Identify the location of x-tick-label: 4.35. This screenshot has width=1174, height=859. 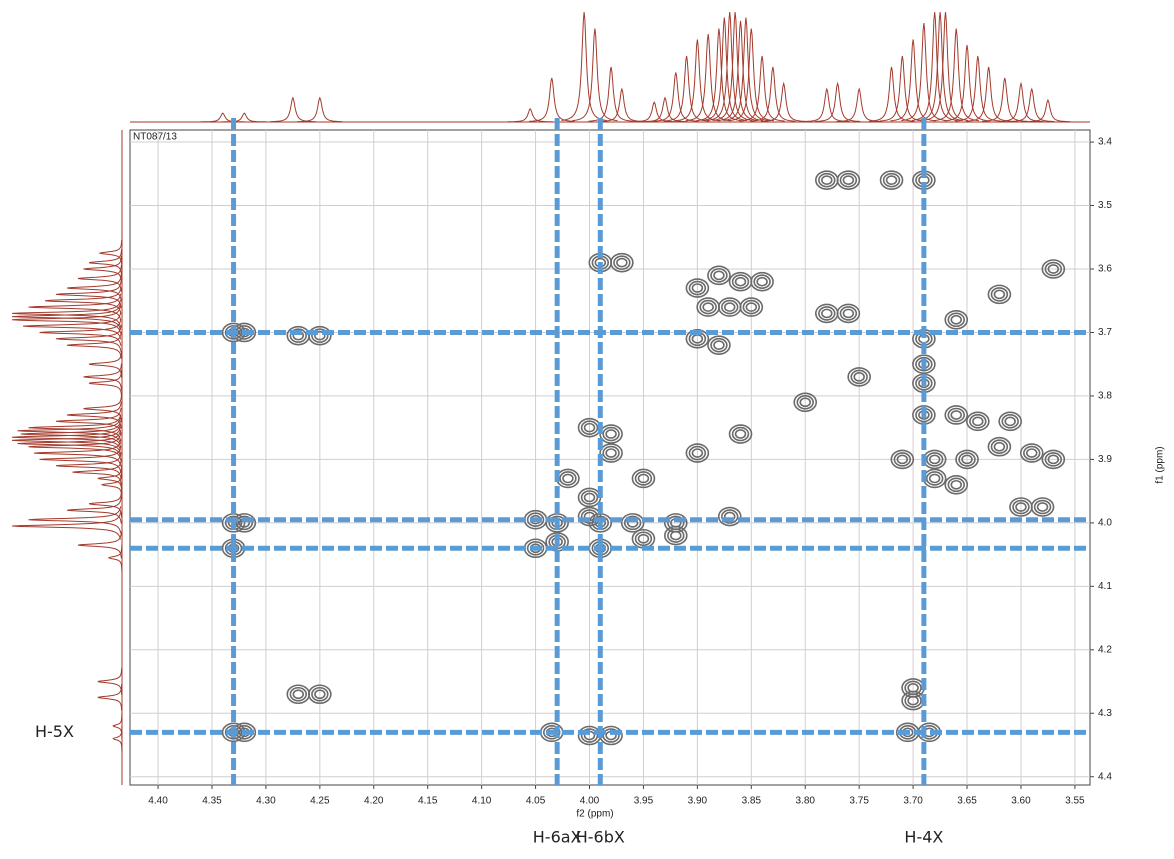
(212, 801).